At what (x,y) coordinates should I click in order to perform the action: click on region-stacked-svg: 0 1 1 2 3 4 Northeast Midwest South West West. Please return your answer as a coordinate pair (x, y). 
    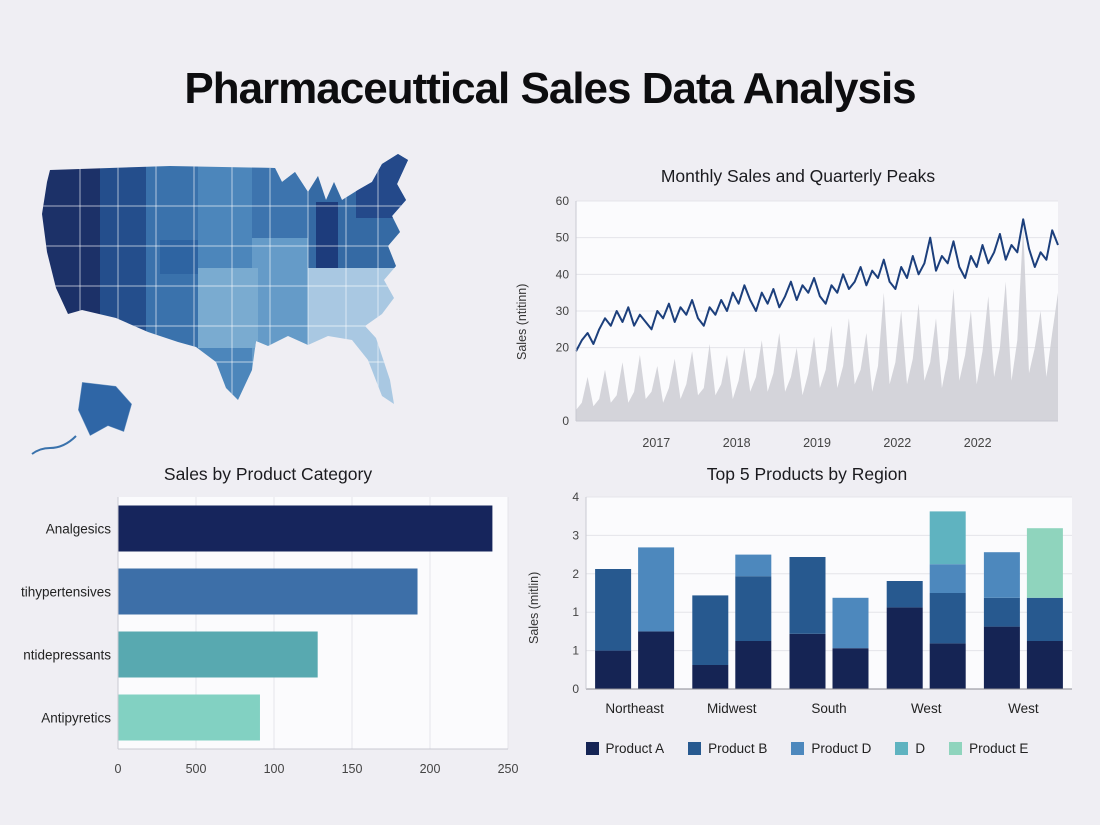
    Looking at the image, I should click on (822, 603).